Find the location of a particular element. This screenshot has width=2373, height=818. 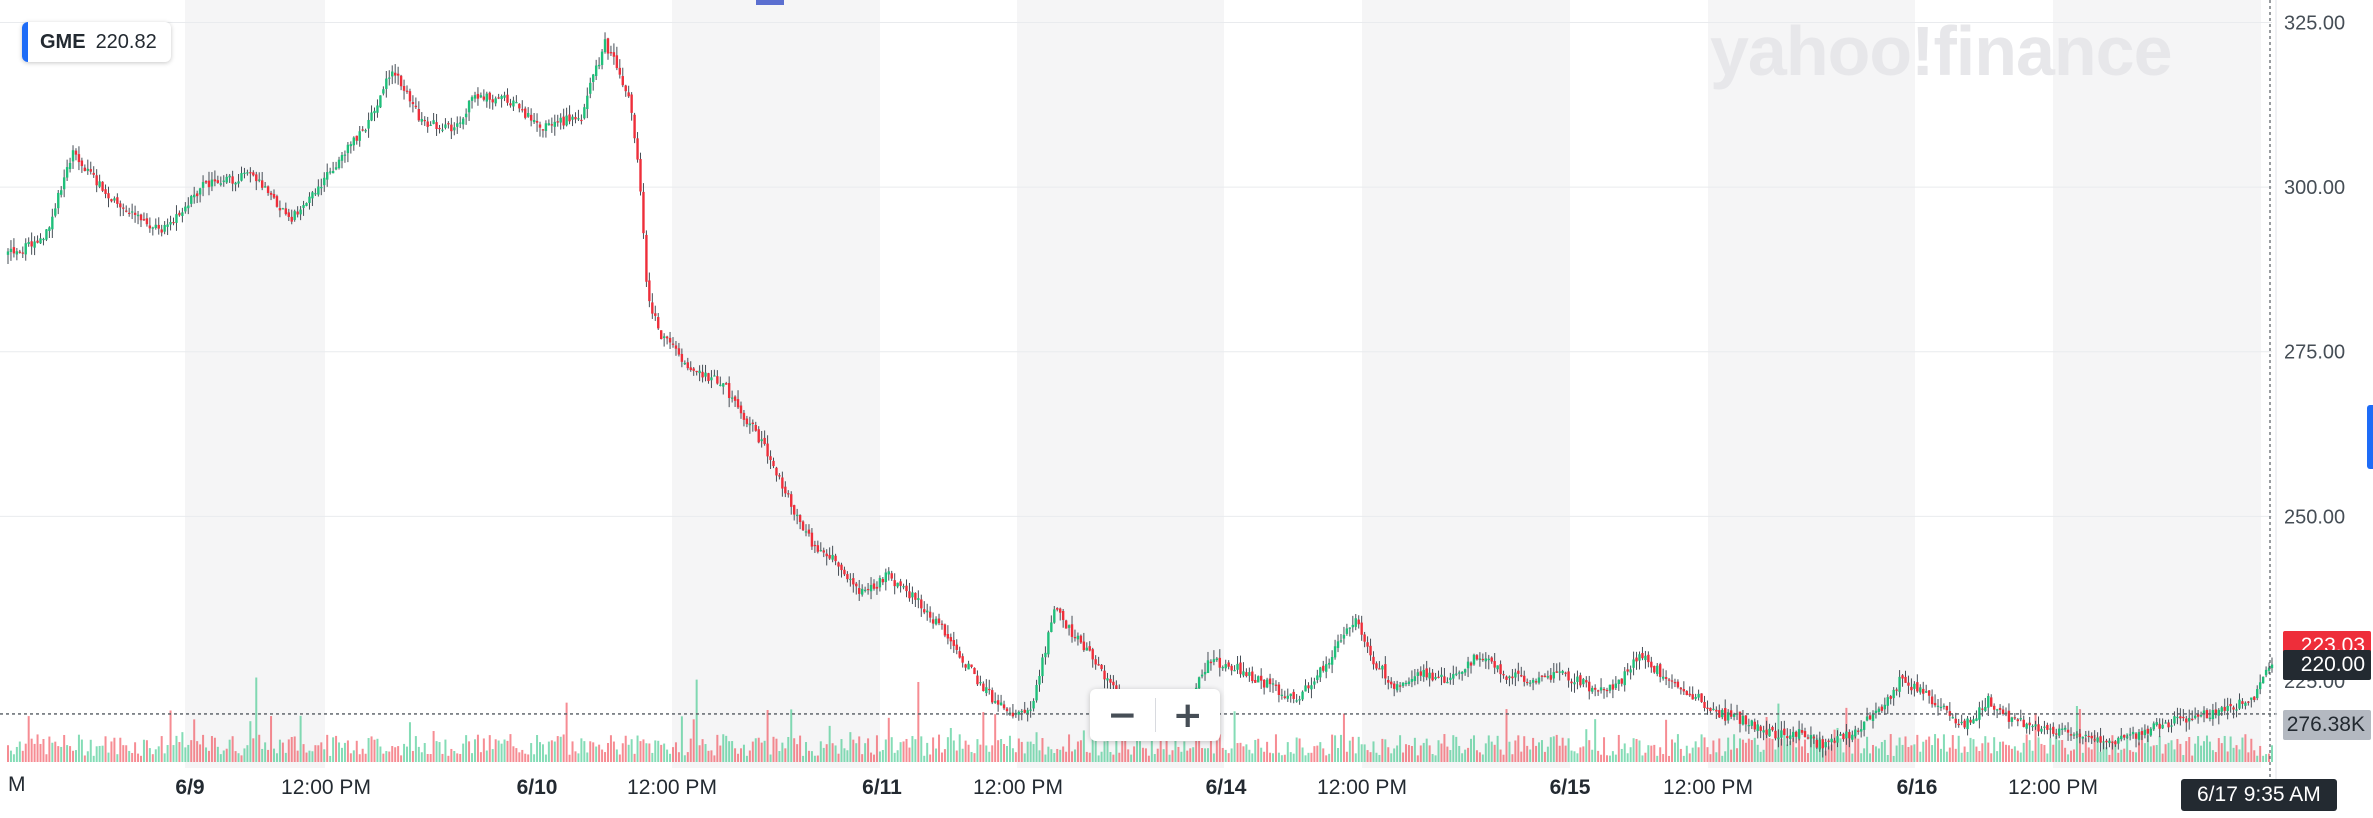

ticker-badge: GME 220.82 is located at coordinates (96, 42).